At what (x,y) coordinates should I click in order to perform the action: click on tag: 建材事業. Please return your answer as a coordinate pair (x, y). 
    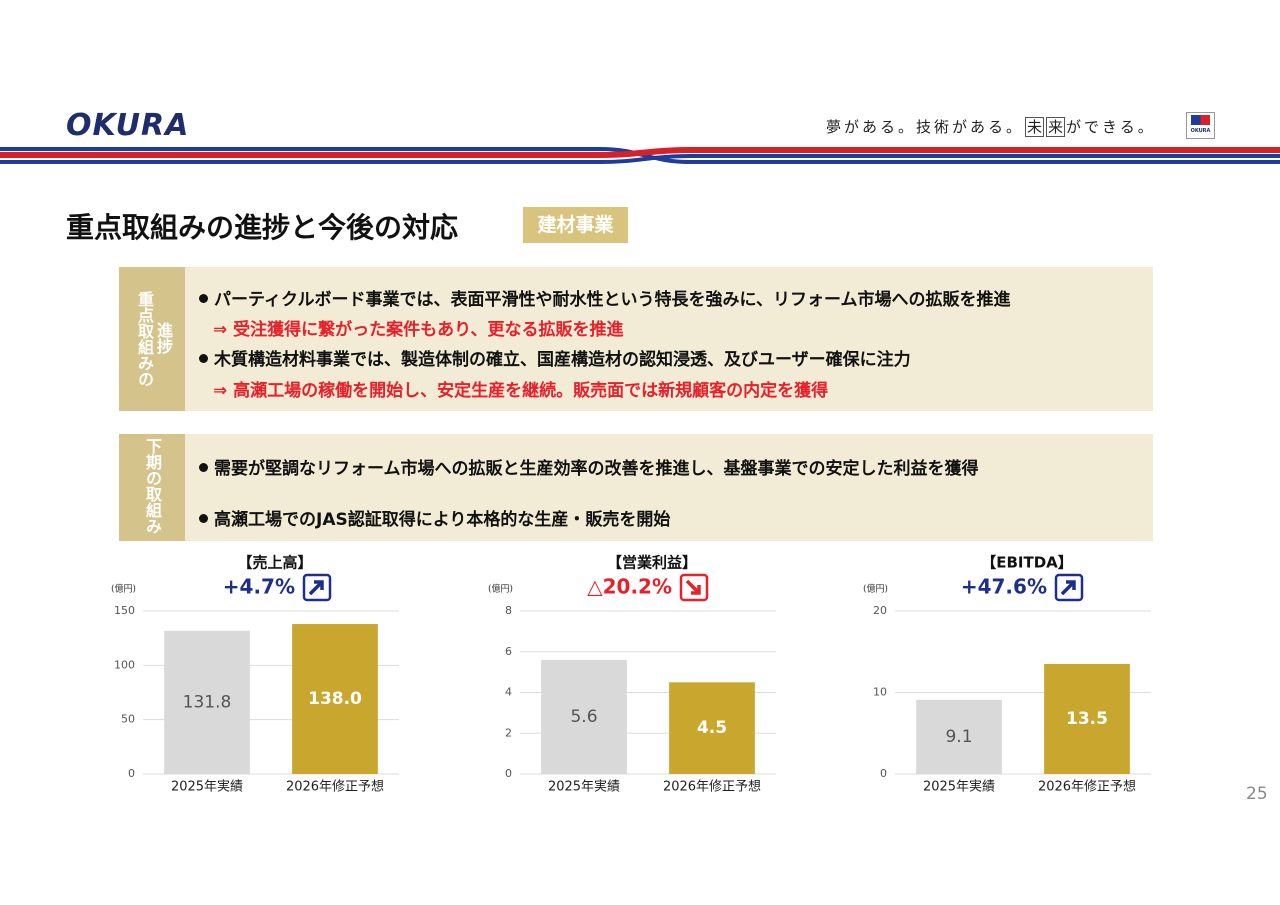
    Looking at the image, I should click on (575, 225).